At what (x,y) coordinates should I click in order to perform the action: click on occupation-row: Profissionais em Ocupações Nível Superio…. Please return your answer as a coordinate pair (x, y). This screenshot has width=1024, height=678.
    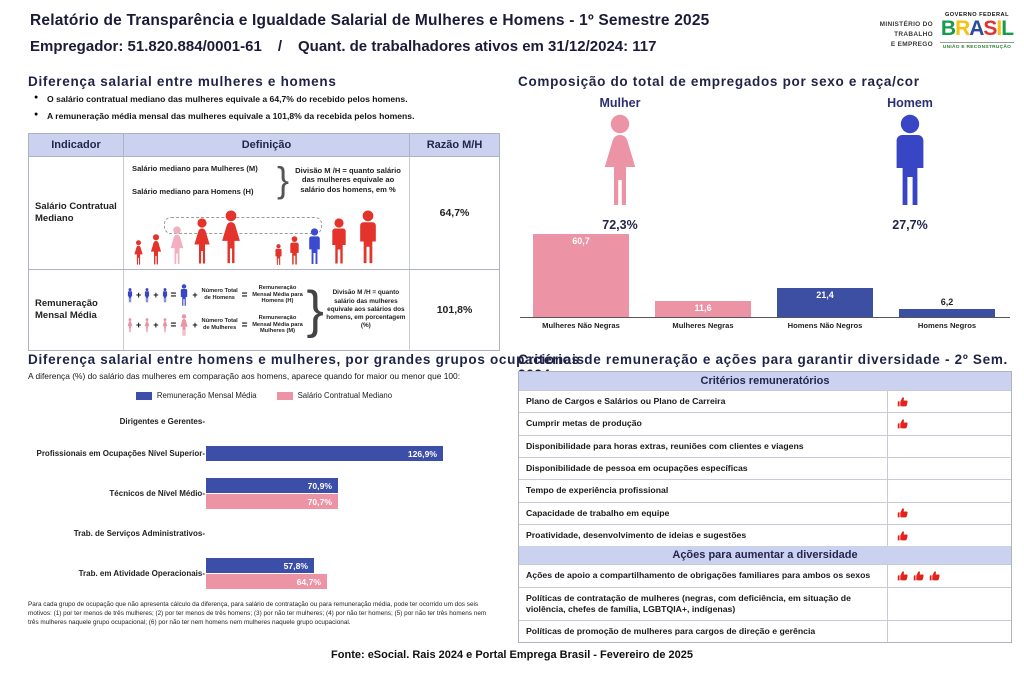
    Looking at the image, I should click on (264, 453).